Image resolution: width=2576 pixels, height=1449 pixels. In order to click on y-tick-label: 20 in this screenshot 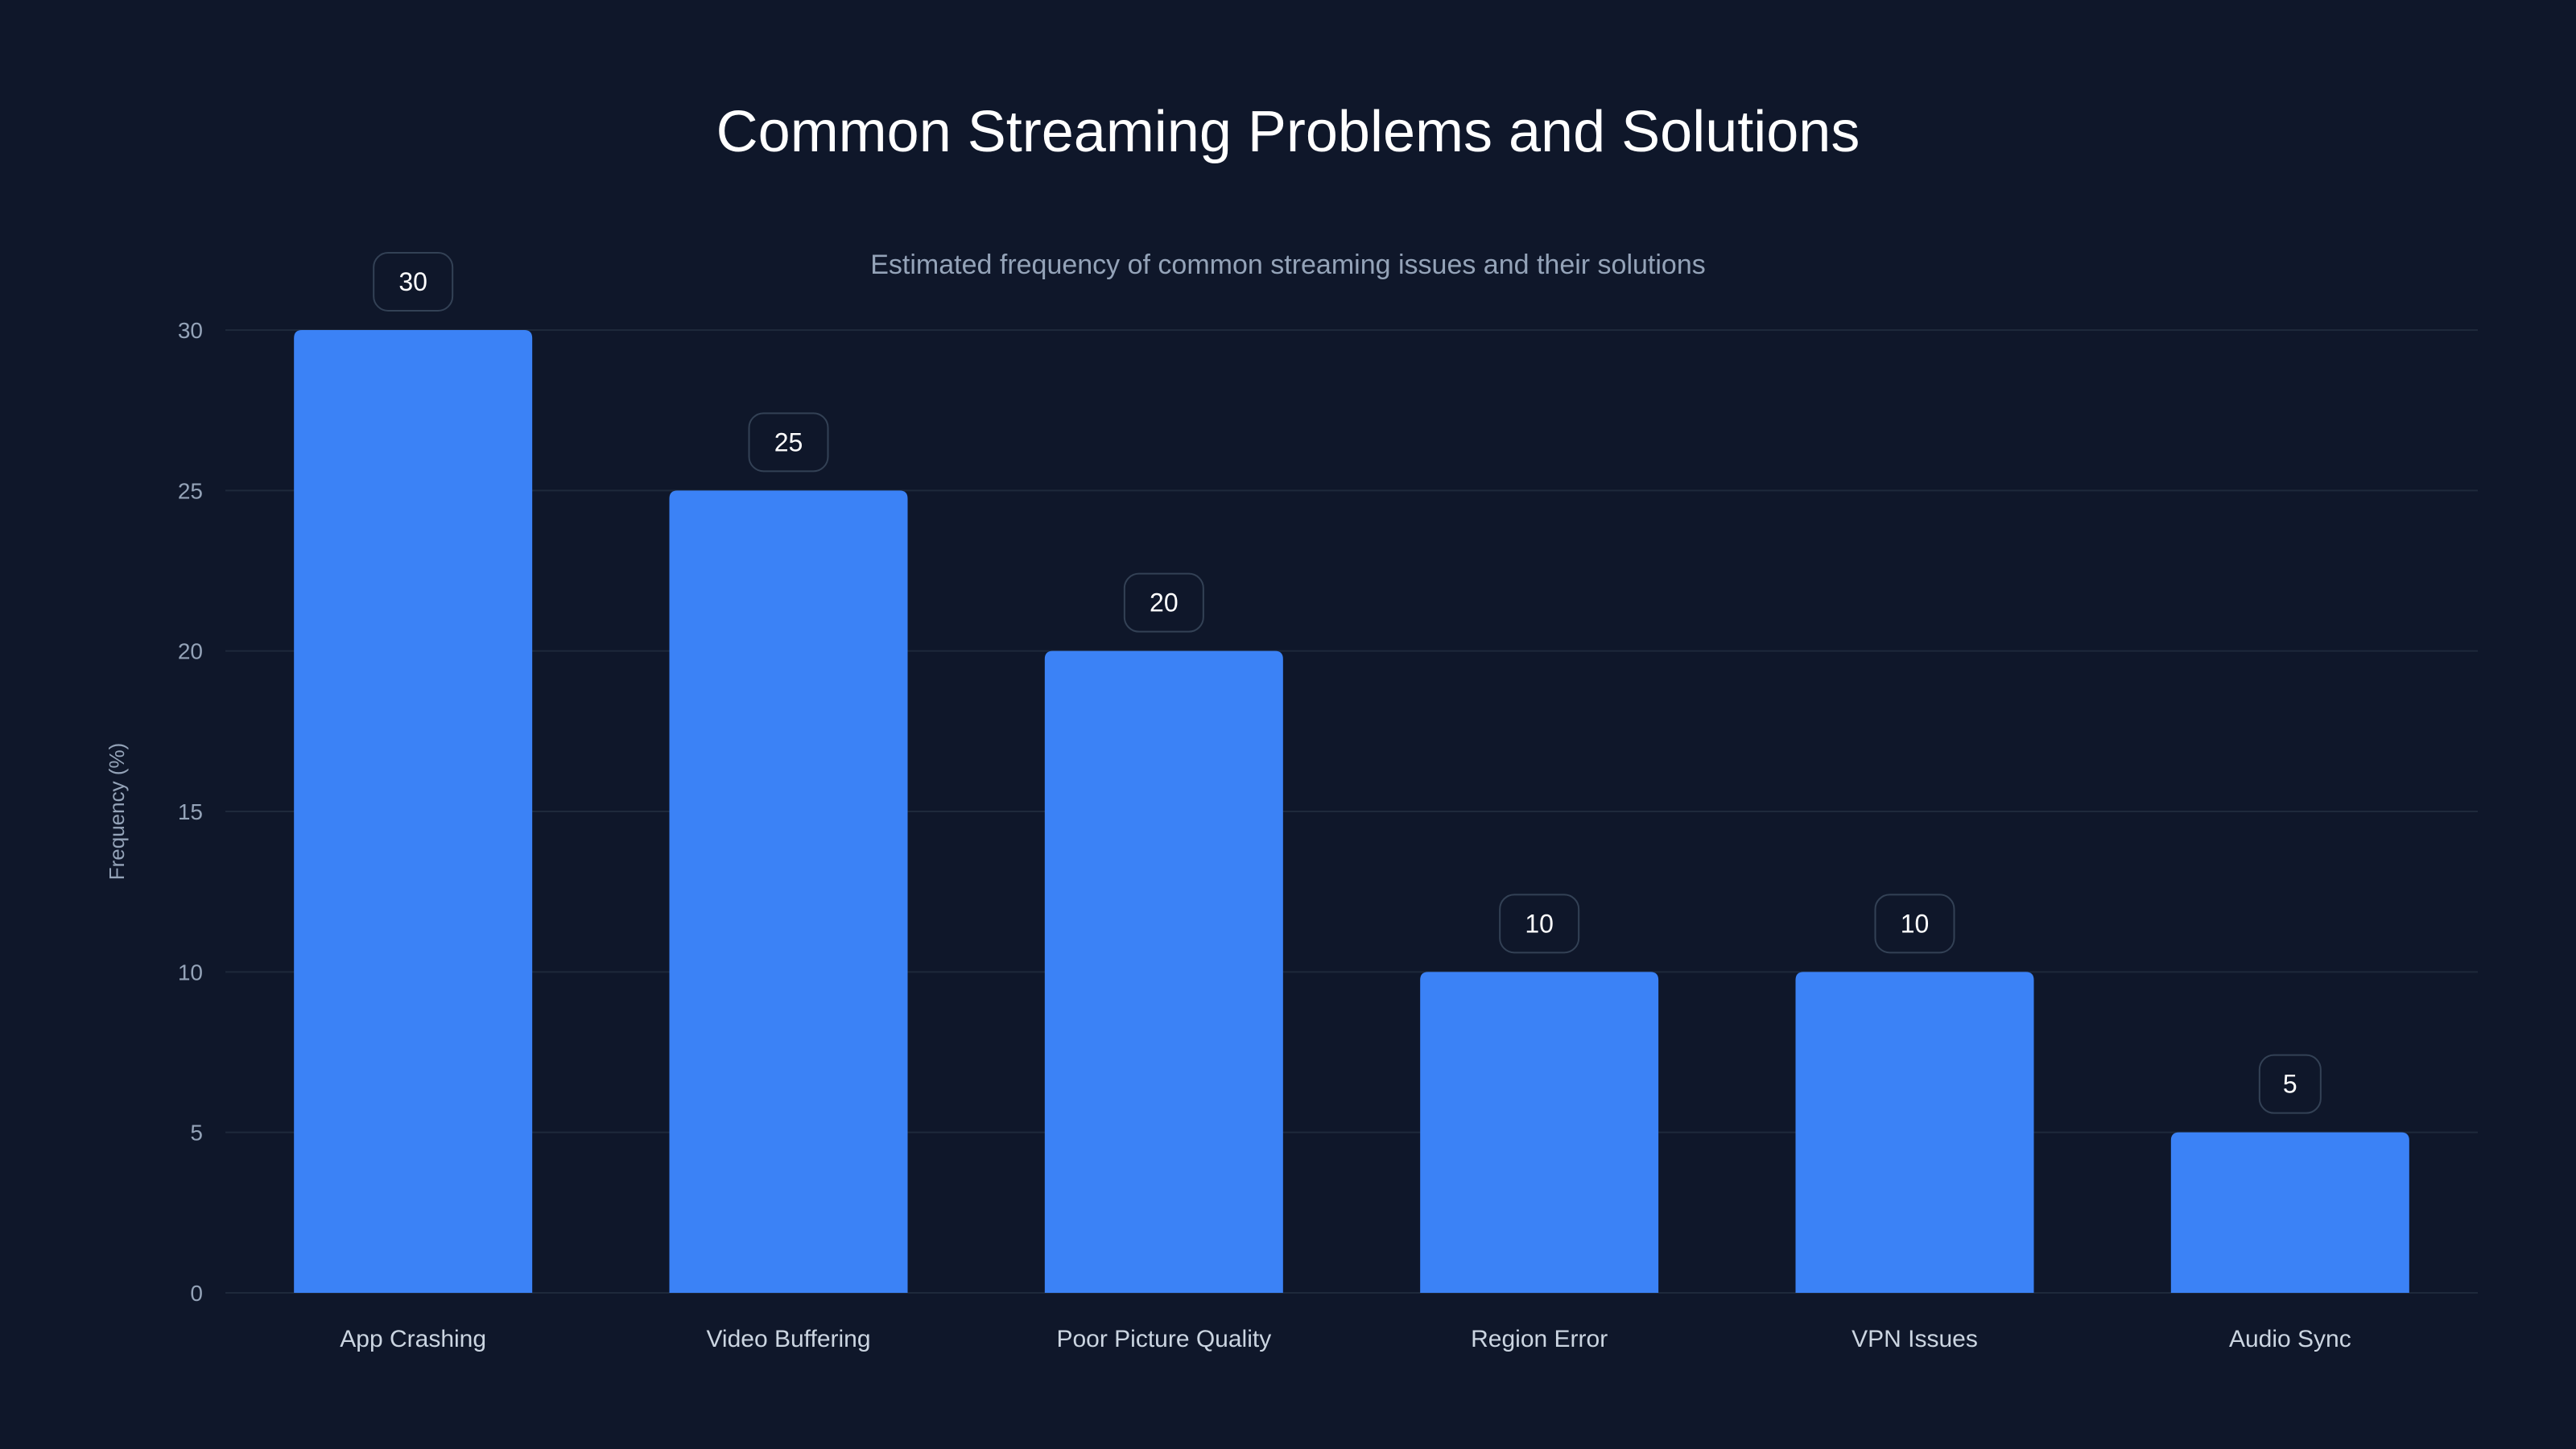, I will do `click(190, 651)`.